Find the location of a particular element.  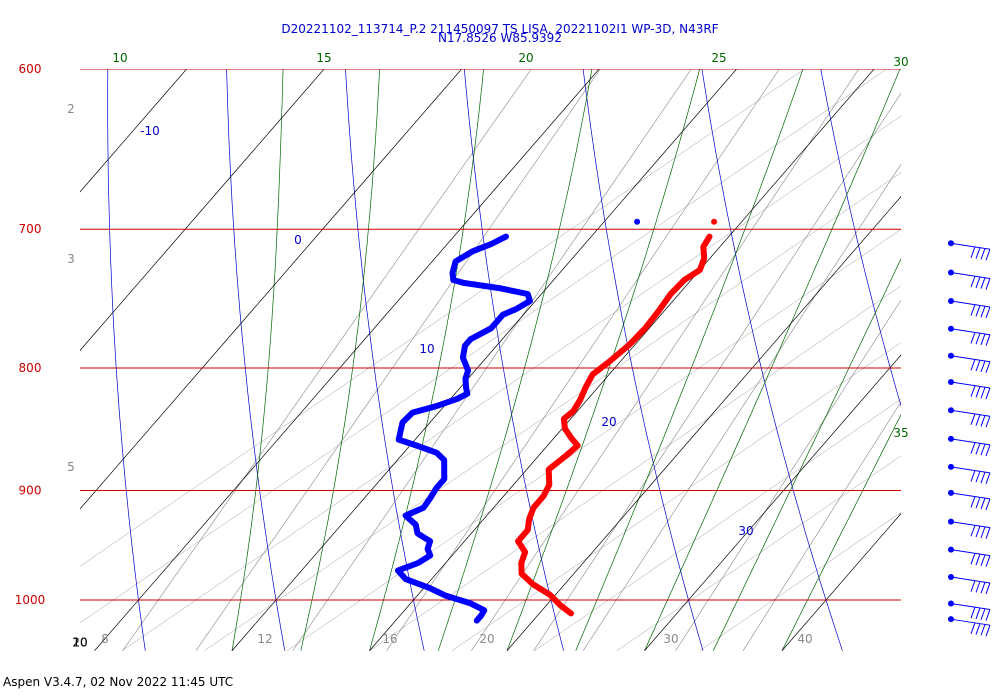

moist-adiabat-label-30: 30 is located at coordinates (900, 62).